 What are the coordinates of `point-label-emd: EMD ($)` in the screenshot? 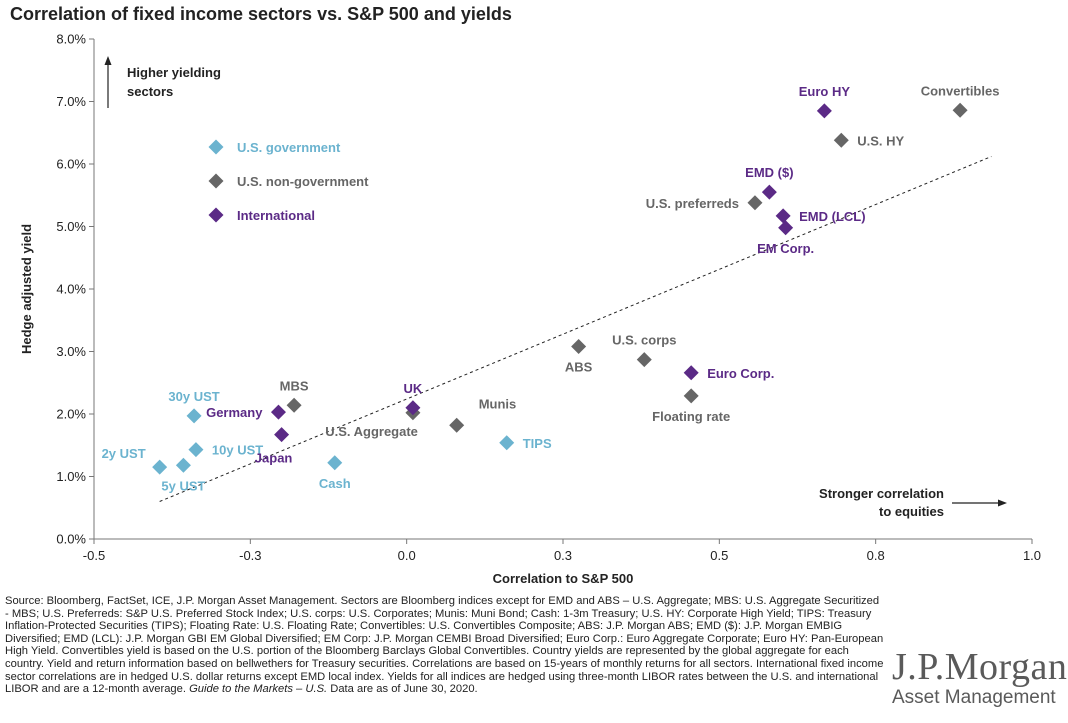 It's located at (769, 172).